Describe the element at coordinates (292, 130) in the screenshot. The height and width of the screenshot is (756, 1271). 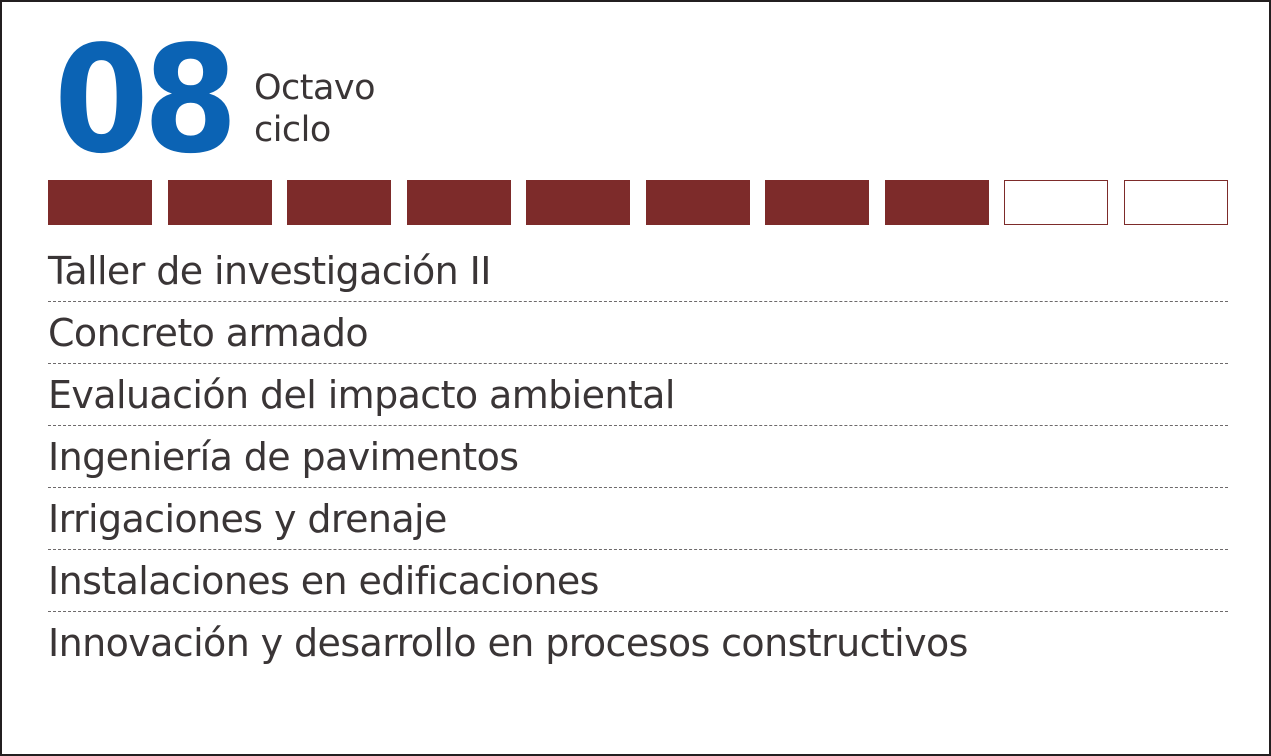
I see `cycle-label-line2: ciclo` at that location.